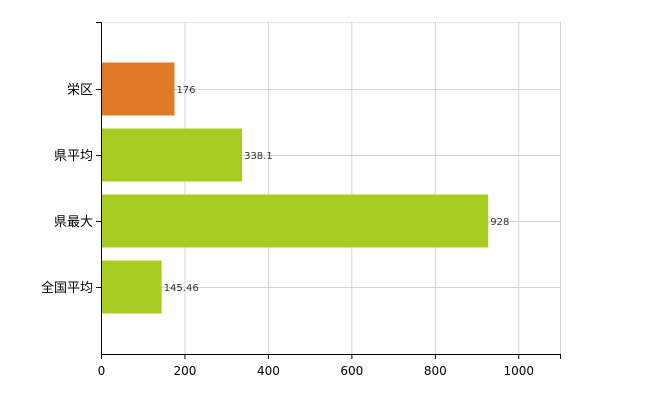 This screenshot has width=650, height=400. Describe the element at coordinates (268, 371) in the screenshot. I see `x-tick-label: 400` at that location.